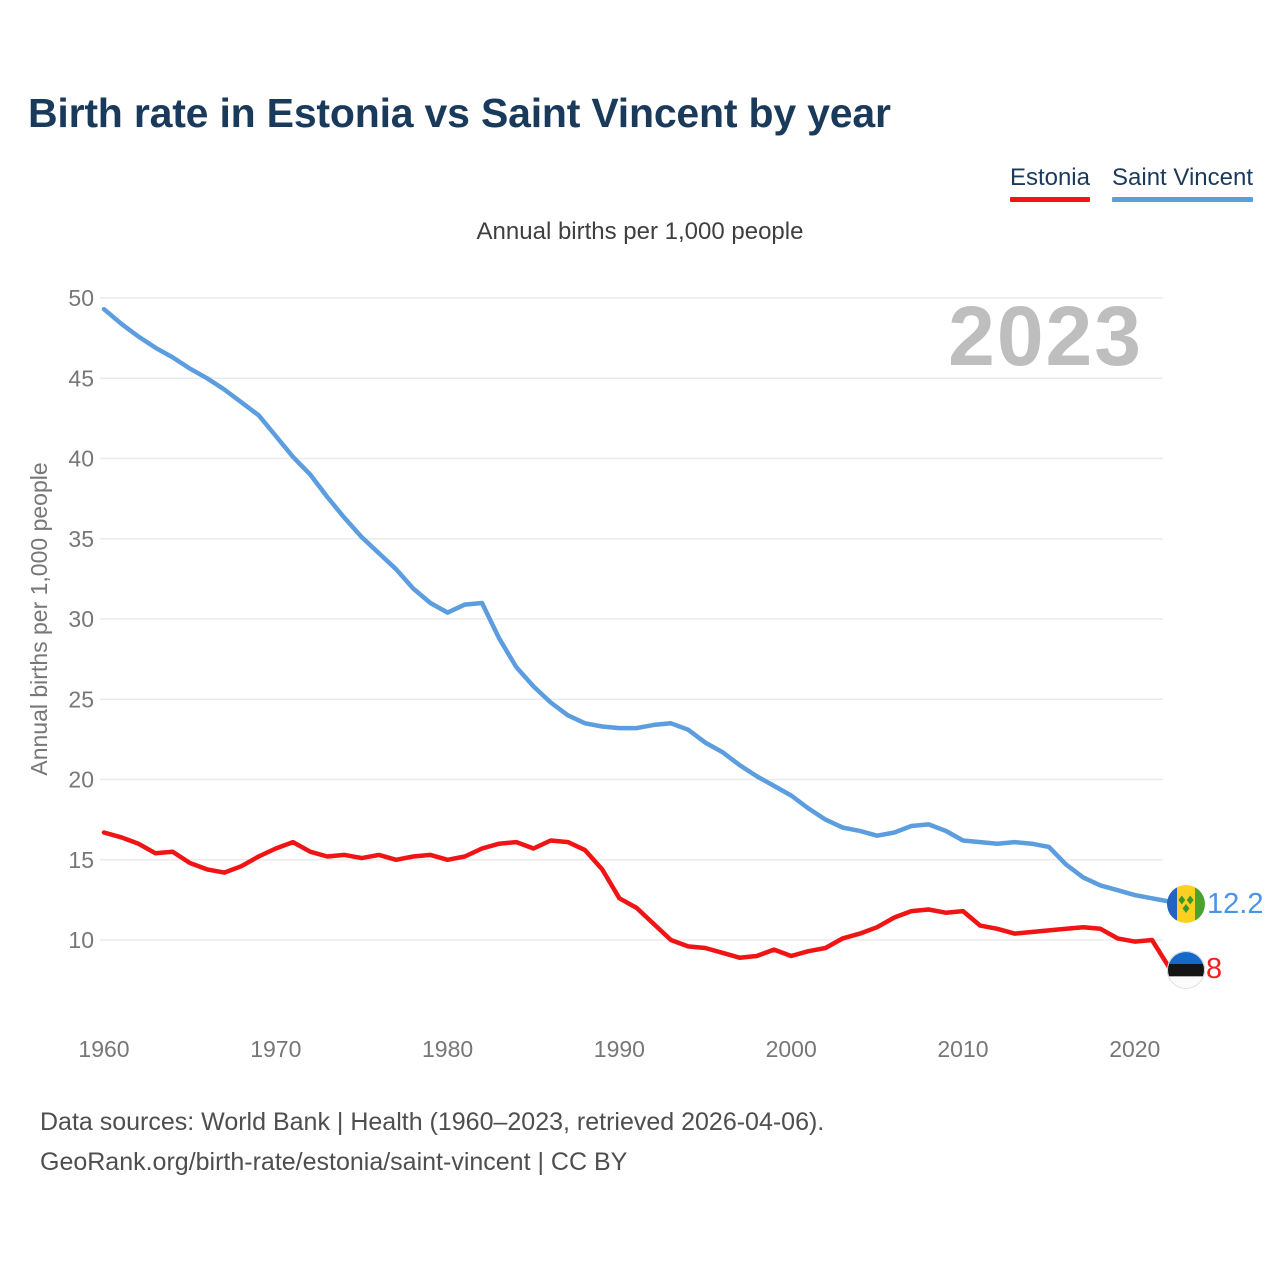 The height and width of the screenshot is (1280, 1280). I want to click on x-tick-1980: 1980, so click(447, 1049).